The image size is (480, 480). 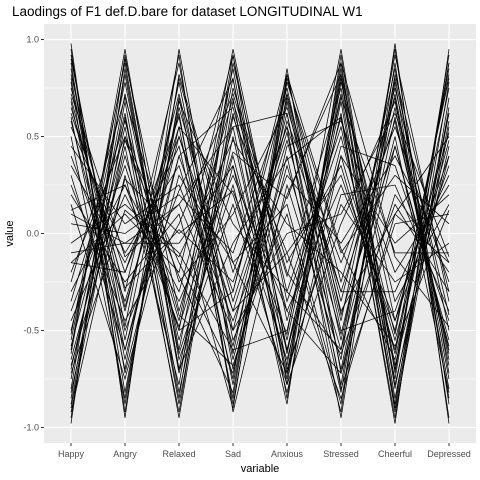 I want to click on y-axis-title: value, so click(x=10, y=233).